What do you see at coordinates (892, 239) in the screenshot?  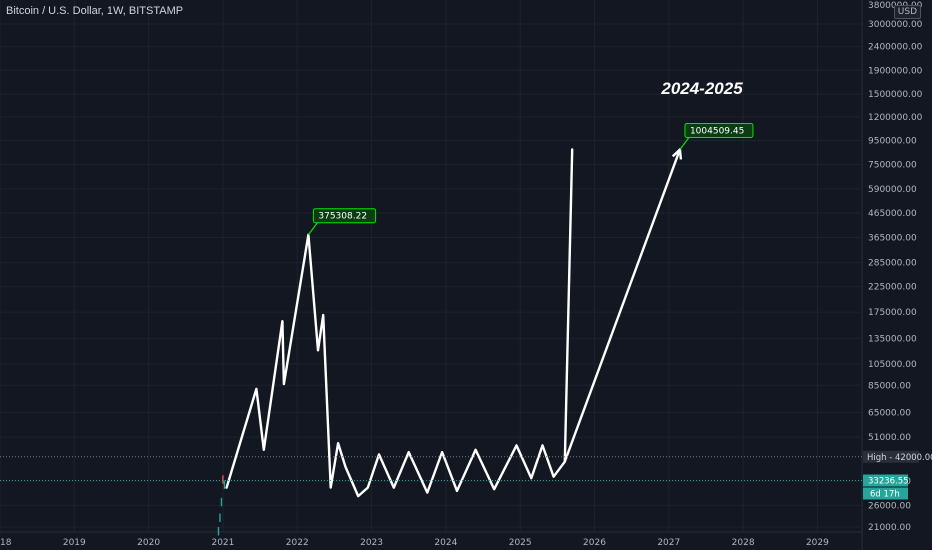 I see `y-tick-label: 365000.00` at bounding box center [892, 239].